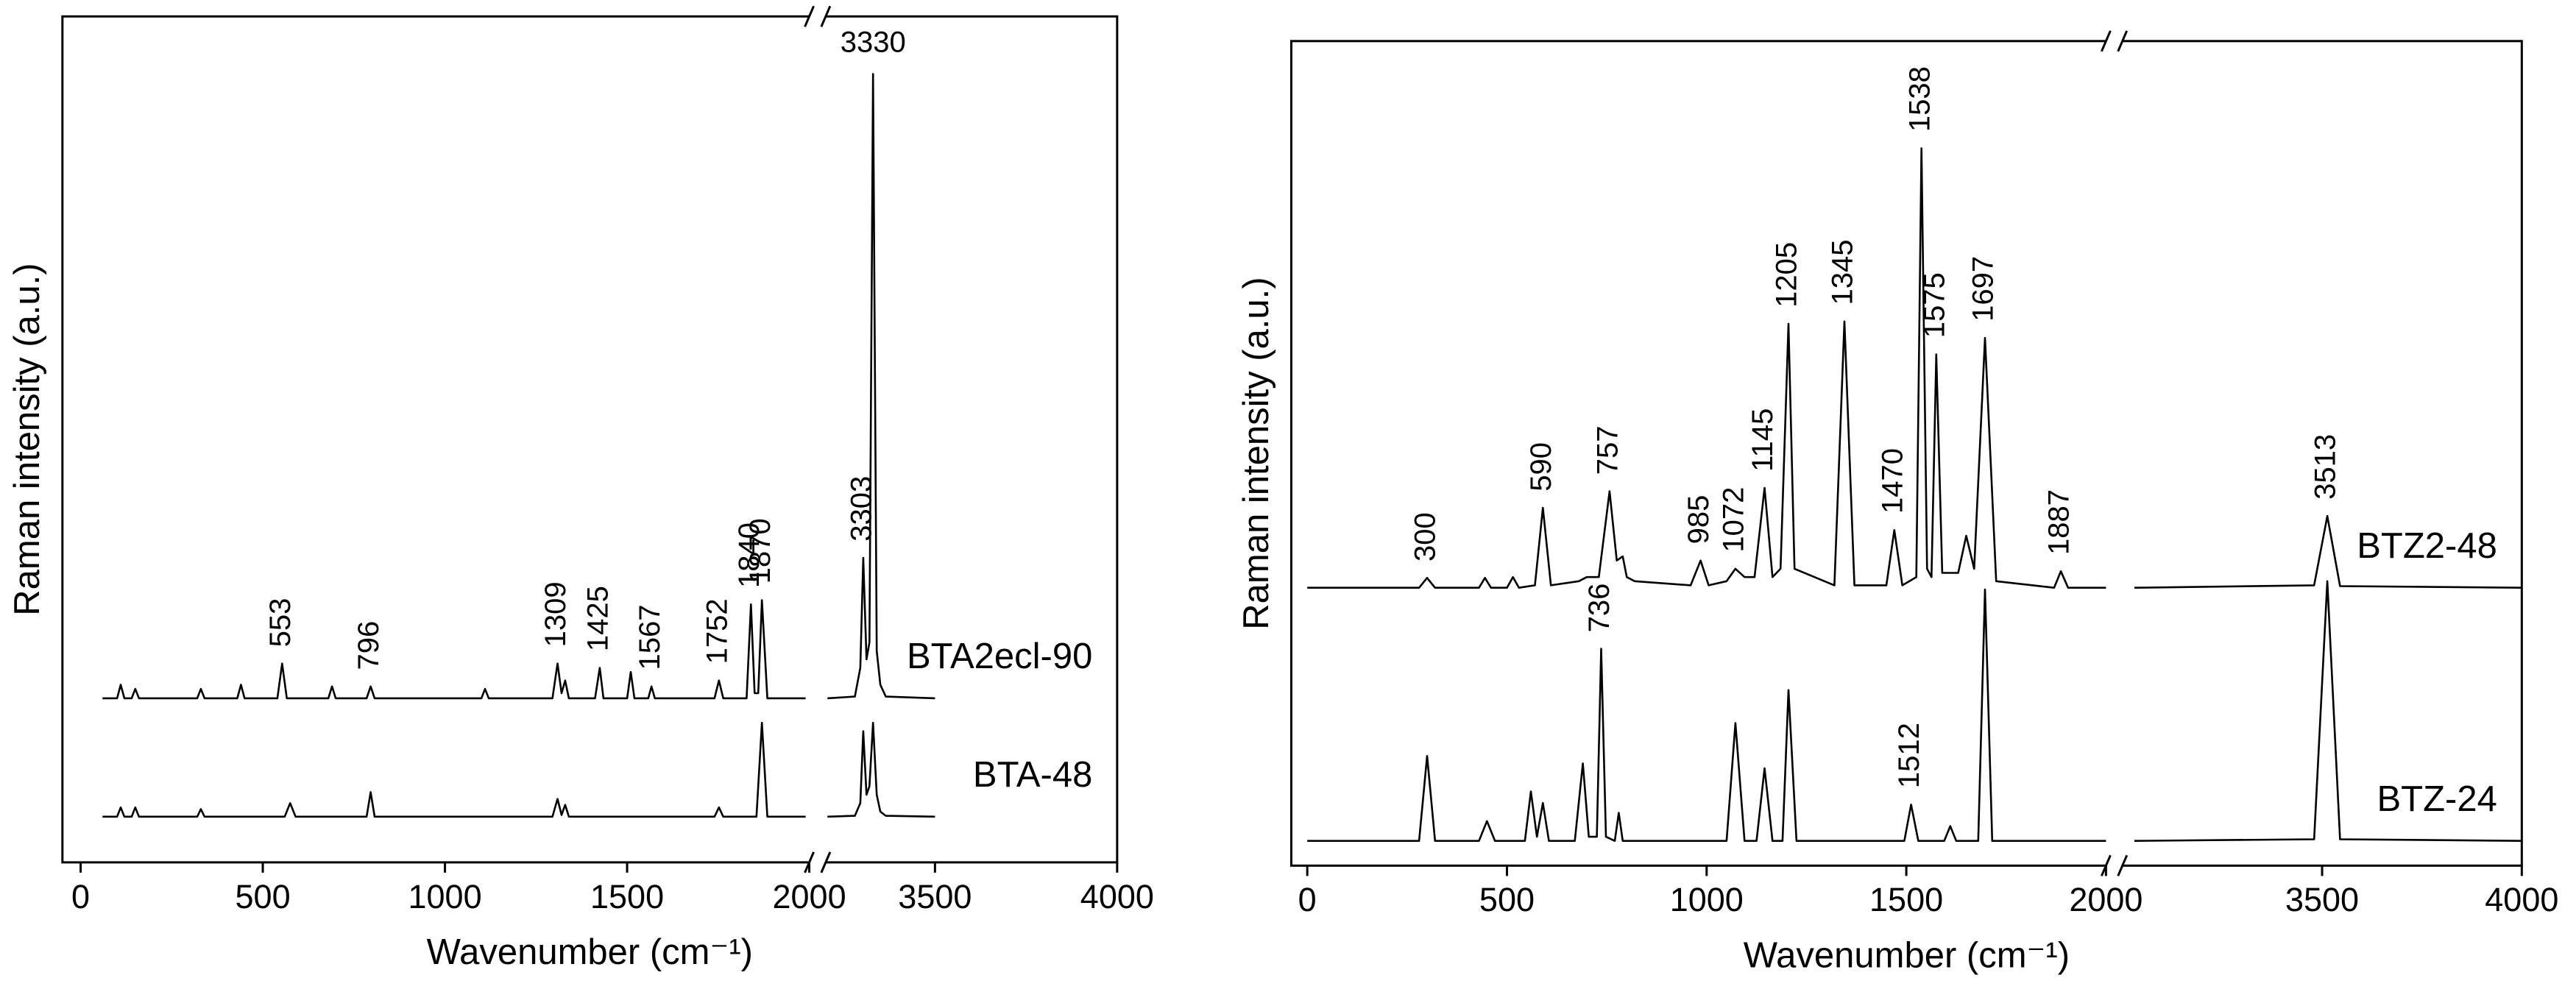 This screenshot has width=2576, height=1003. What do you see at coordinates (1763, 440) in the screenshot?
I see `peak-label: 1145` at bounding box center [1763, 440].